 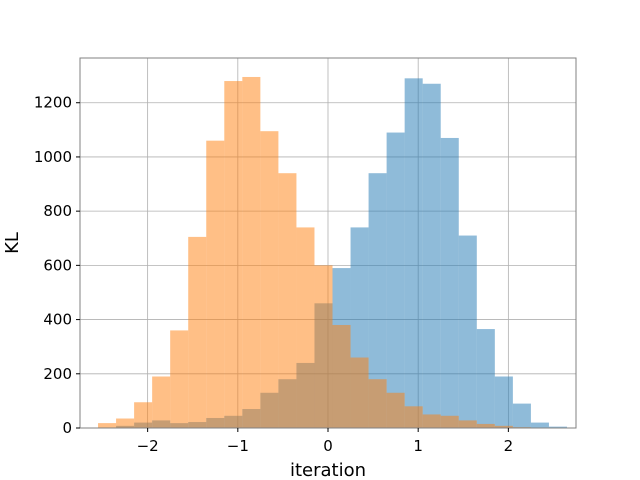 I want to click on y-tick-label: 600, so click(x=57, y=265).